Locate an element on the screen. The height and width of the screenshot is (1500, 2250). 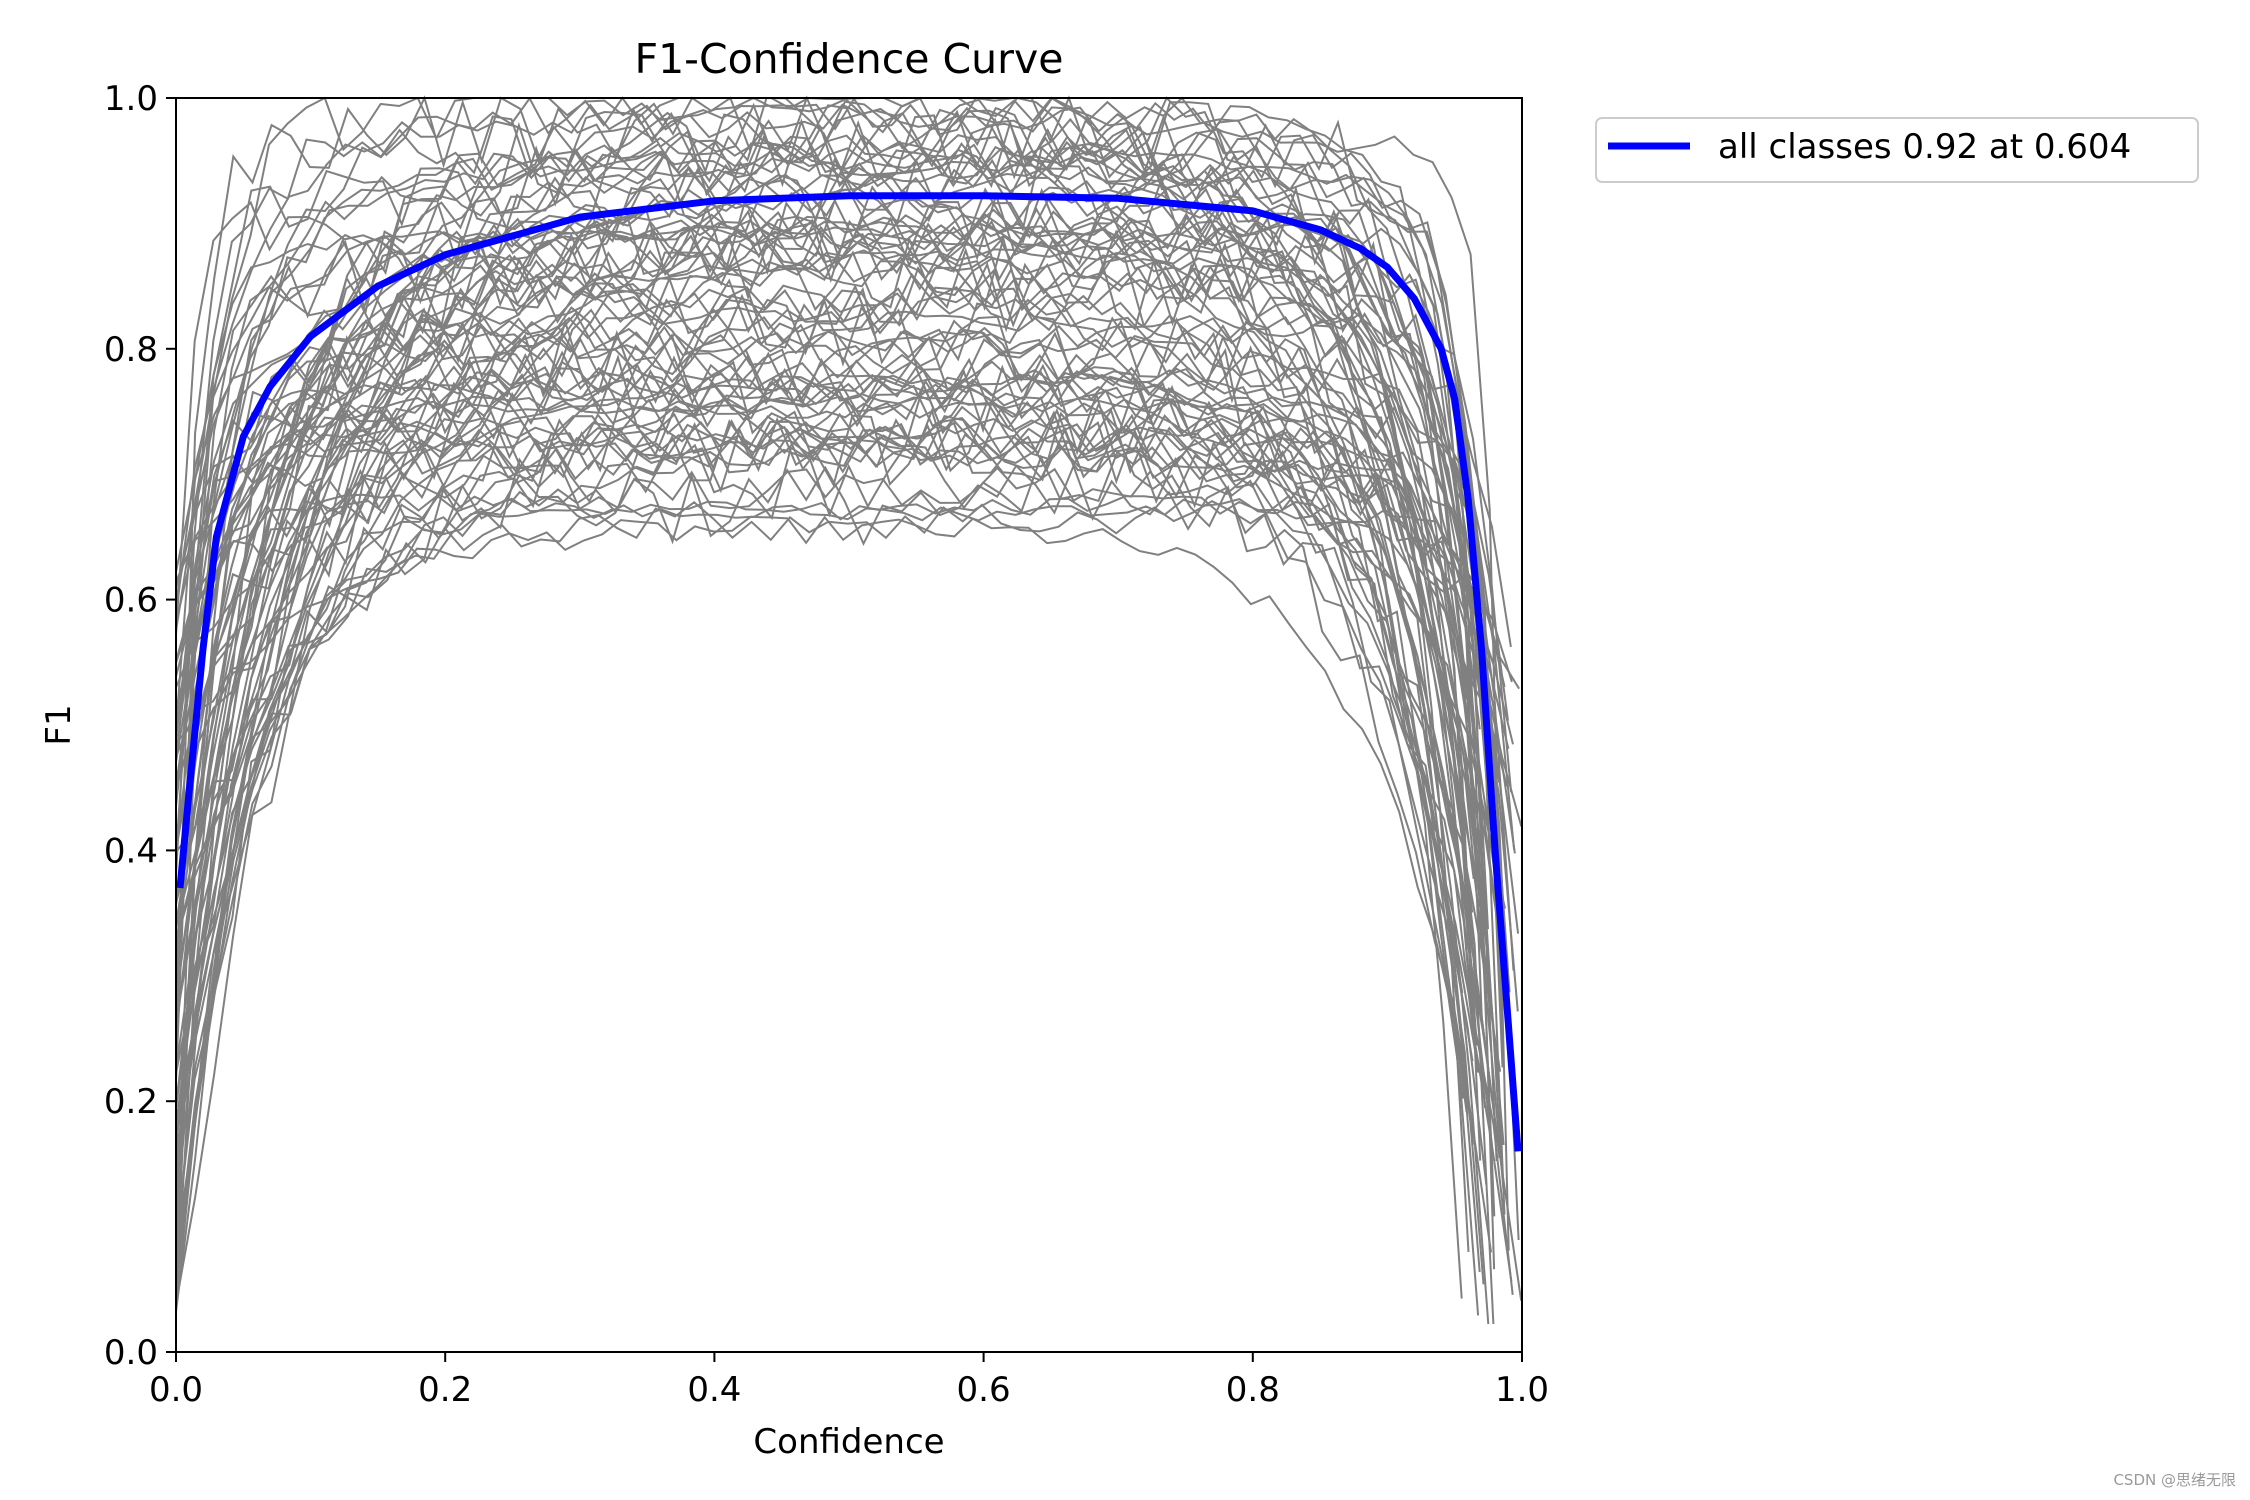
y-axis-label: F1 is located at coordinates (59, 724).